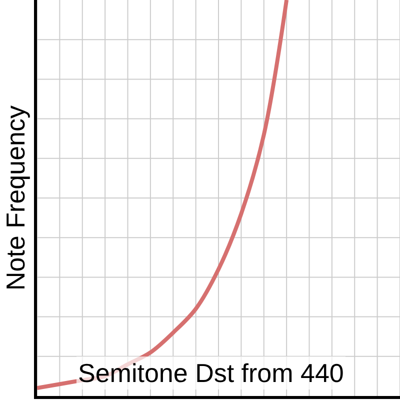 The height and width of the screenshot is (400, 400). Describe the element at coordinates (211, 373) in the screenshot. I see `x-axis-title: Semitone Dst from 440` at that location.